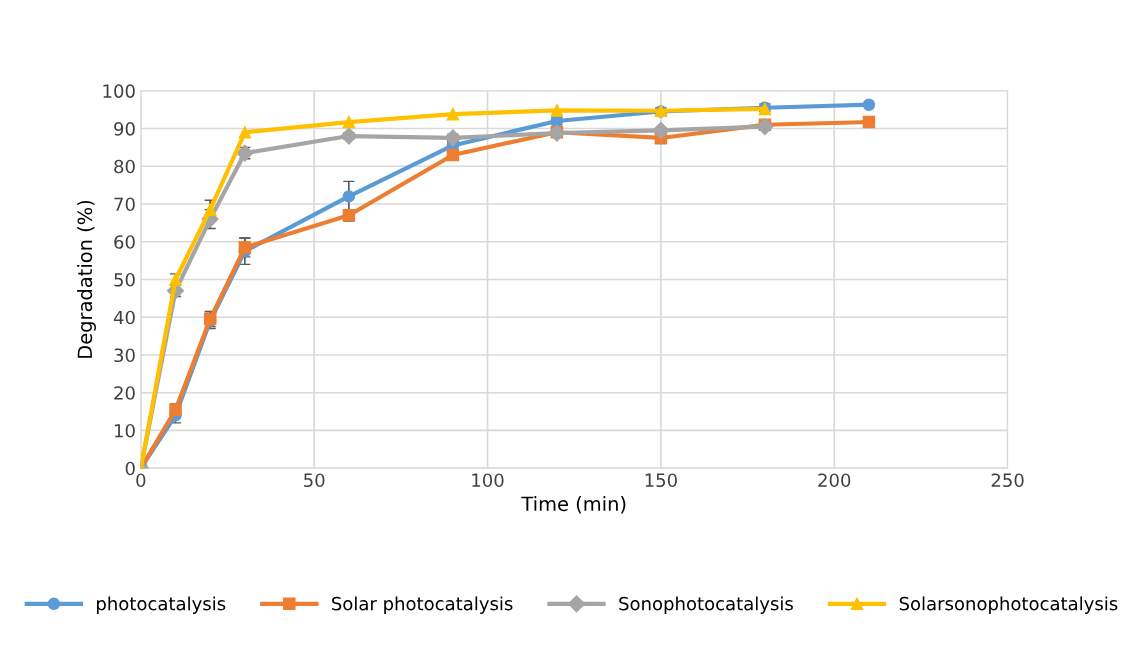  Describe the element at coordinates (834, 480) in the screenshot. I see `x-tick-label: 200` at that location.